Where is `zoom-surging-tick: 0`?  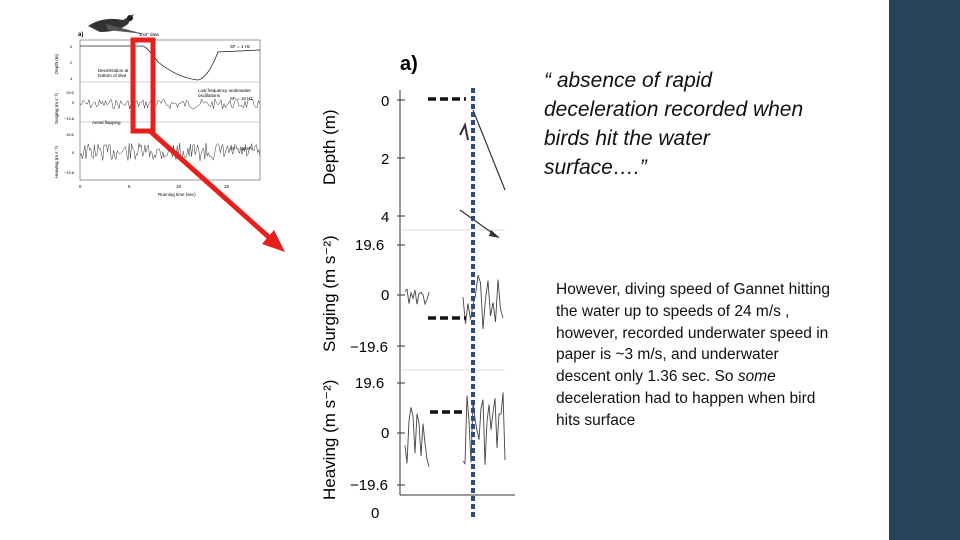
zoom-surging-tick: 0 is located at coordinates (385, 295).